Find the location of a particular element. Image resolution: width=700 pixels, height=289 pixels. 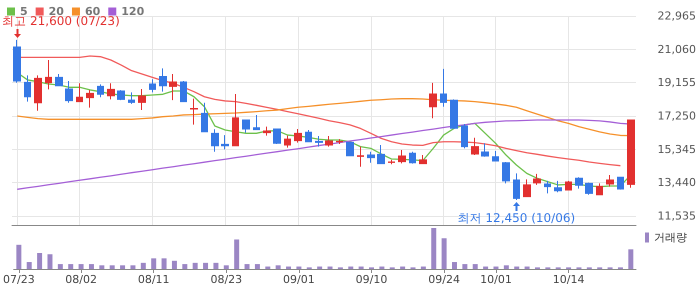

y-tick-label: 21,060 is located at coordinates (677, 49).